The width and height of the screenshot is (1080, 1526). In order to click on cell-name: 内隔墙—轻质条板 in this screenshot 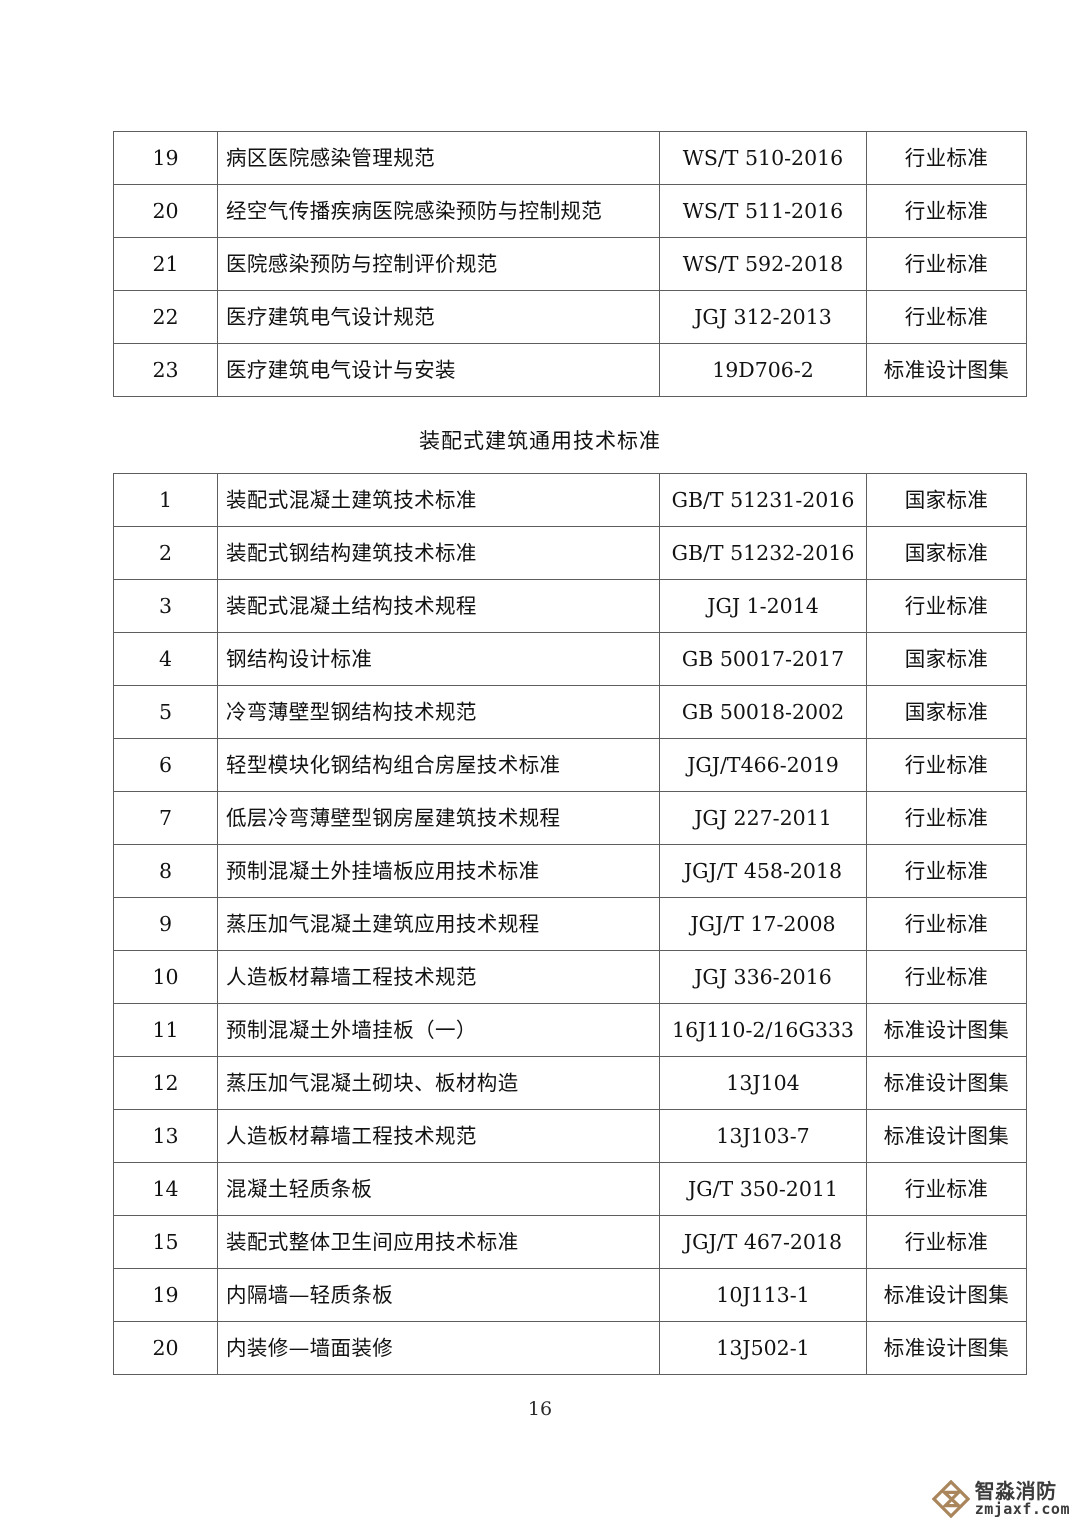, I will do `click(438, 1295)`.